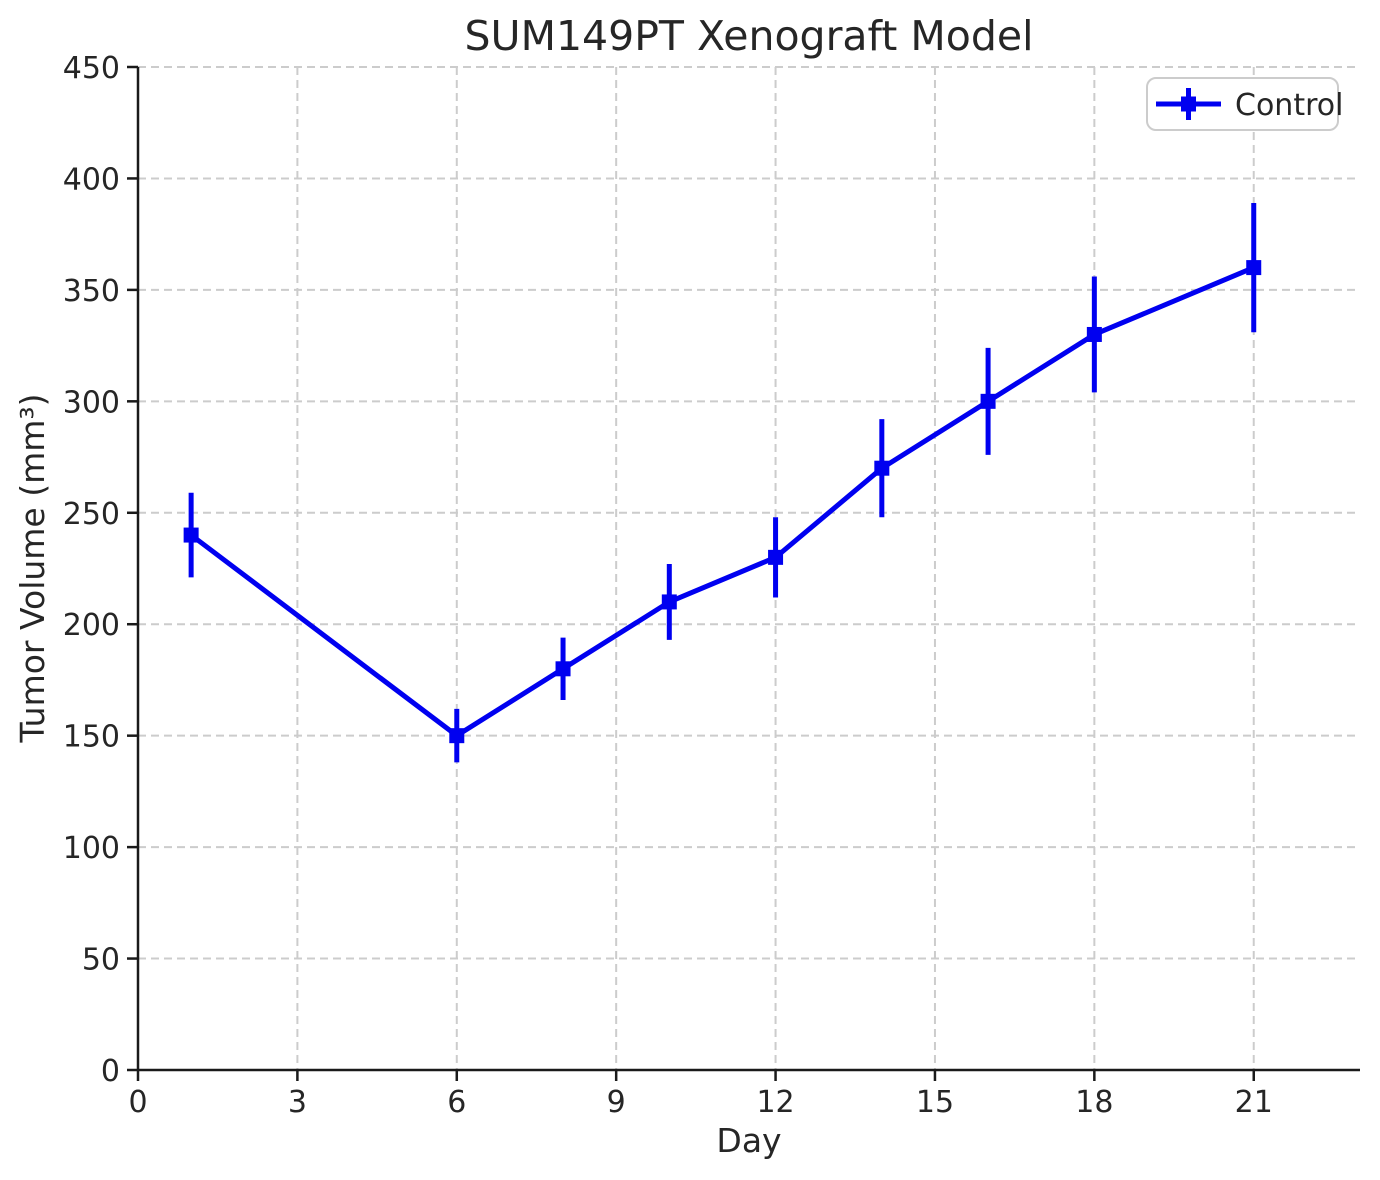 Image resolution: width=1380 pixels, height=1180 pixels. Describe the element at coordinates (91, 514) in the screenshot. I see `y-tick-label: 250` at that location.